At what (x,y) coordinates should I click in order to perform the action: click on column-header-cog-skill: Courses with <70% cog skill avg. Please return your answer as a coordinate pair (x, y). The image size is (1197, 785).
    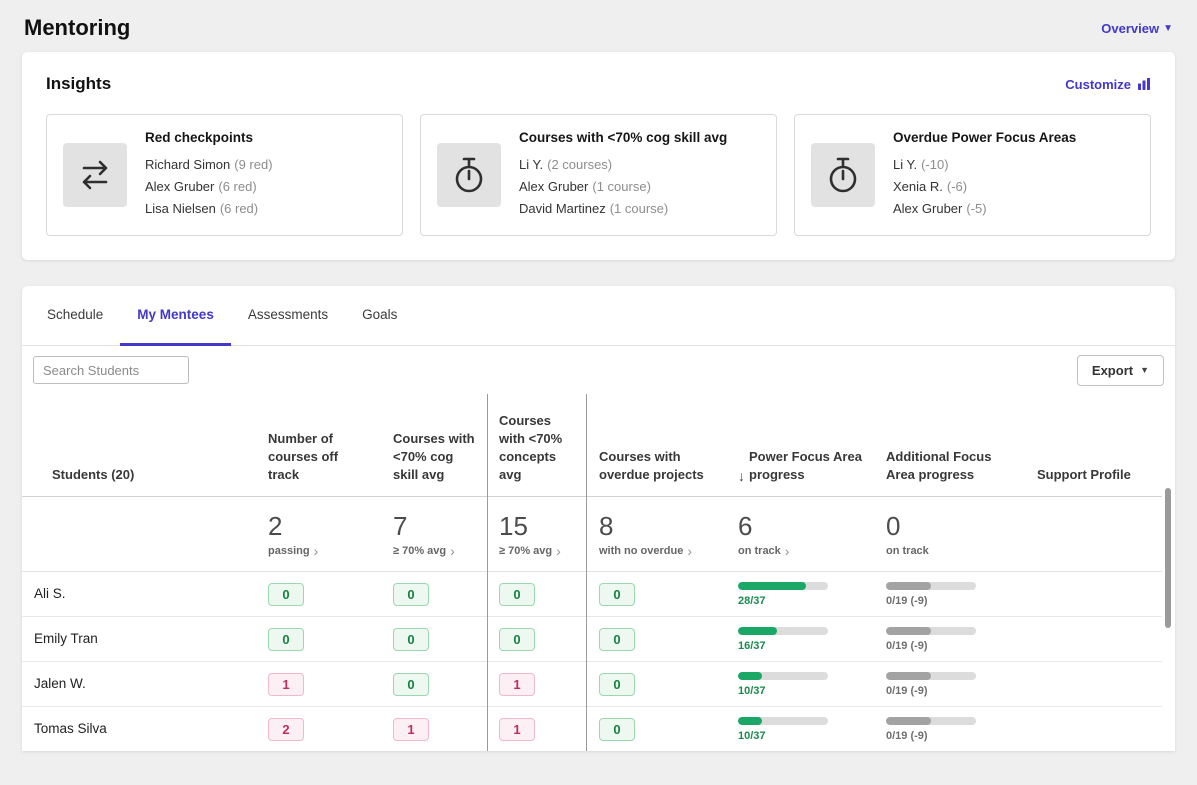
    Looking at the image, I should click on (434, 445).